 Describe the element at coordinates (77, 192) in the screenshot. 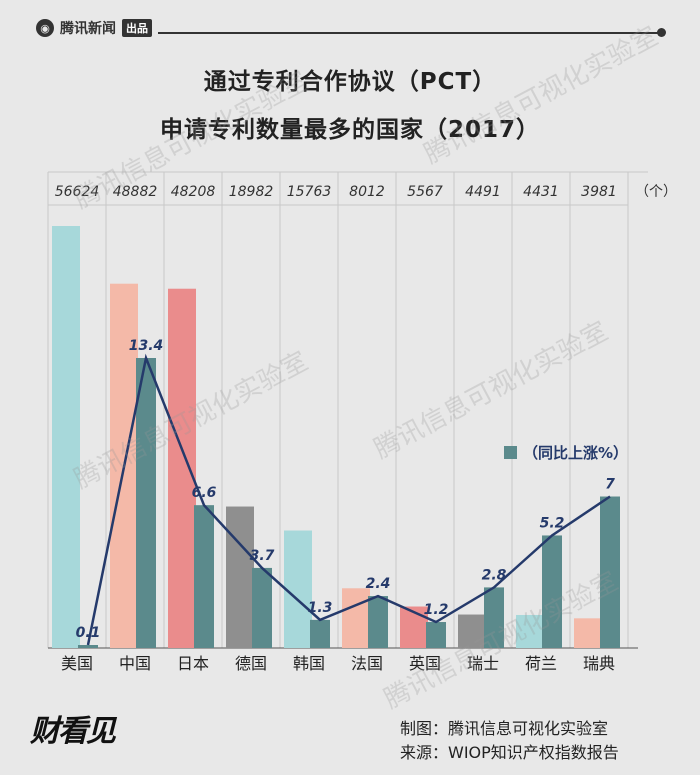

I see `count-value-label: 56624` at that location.